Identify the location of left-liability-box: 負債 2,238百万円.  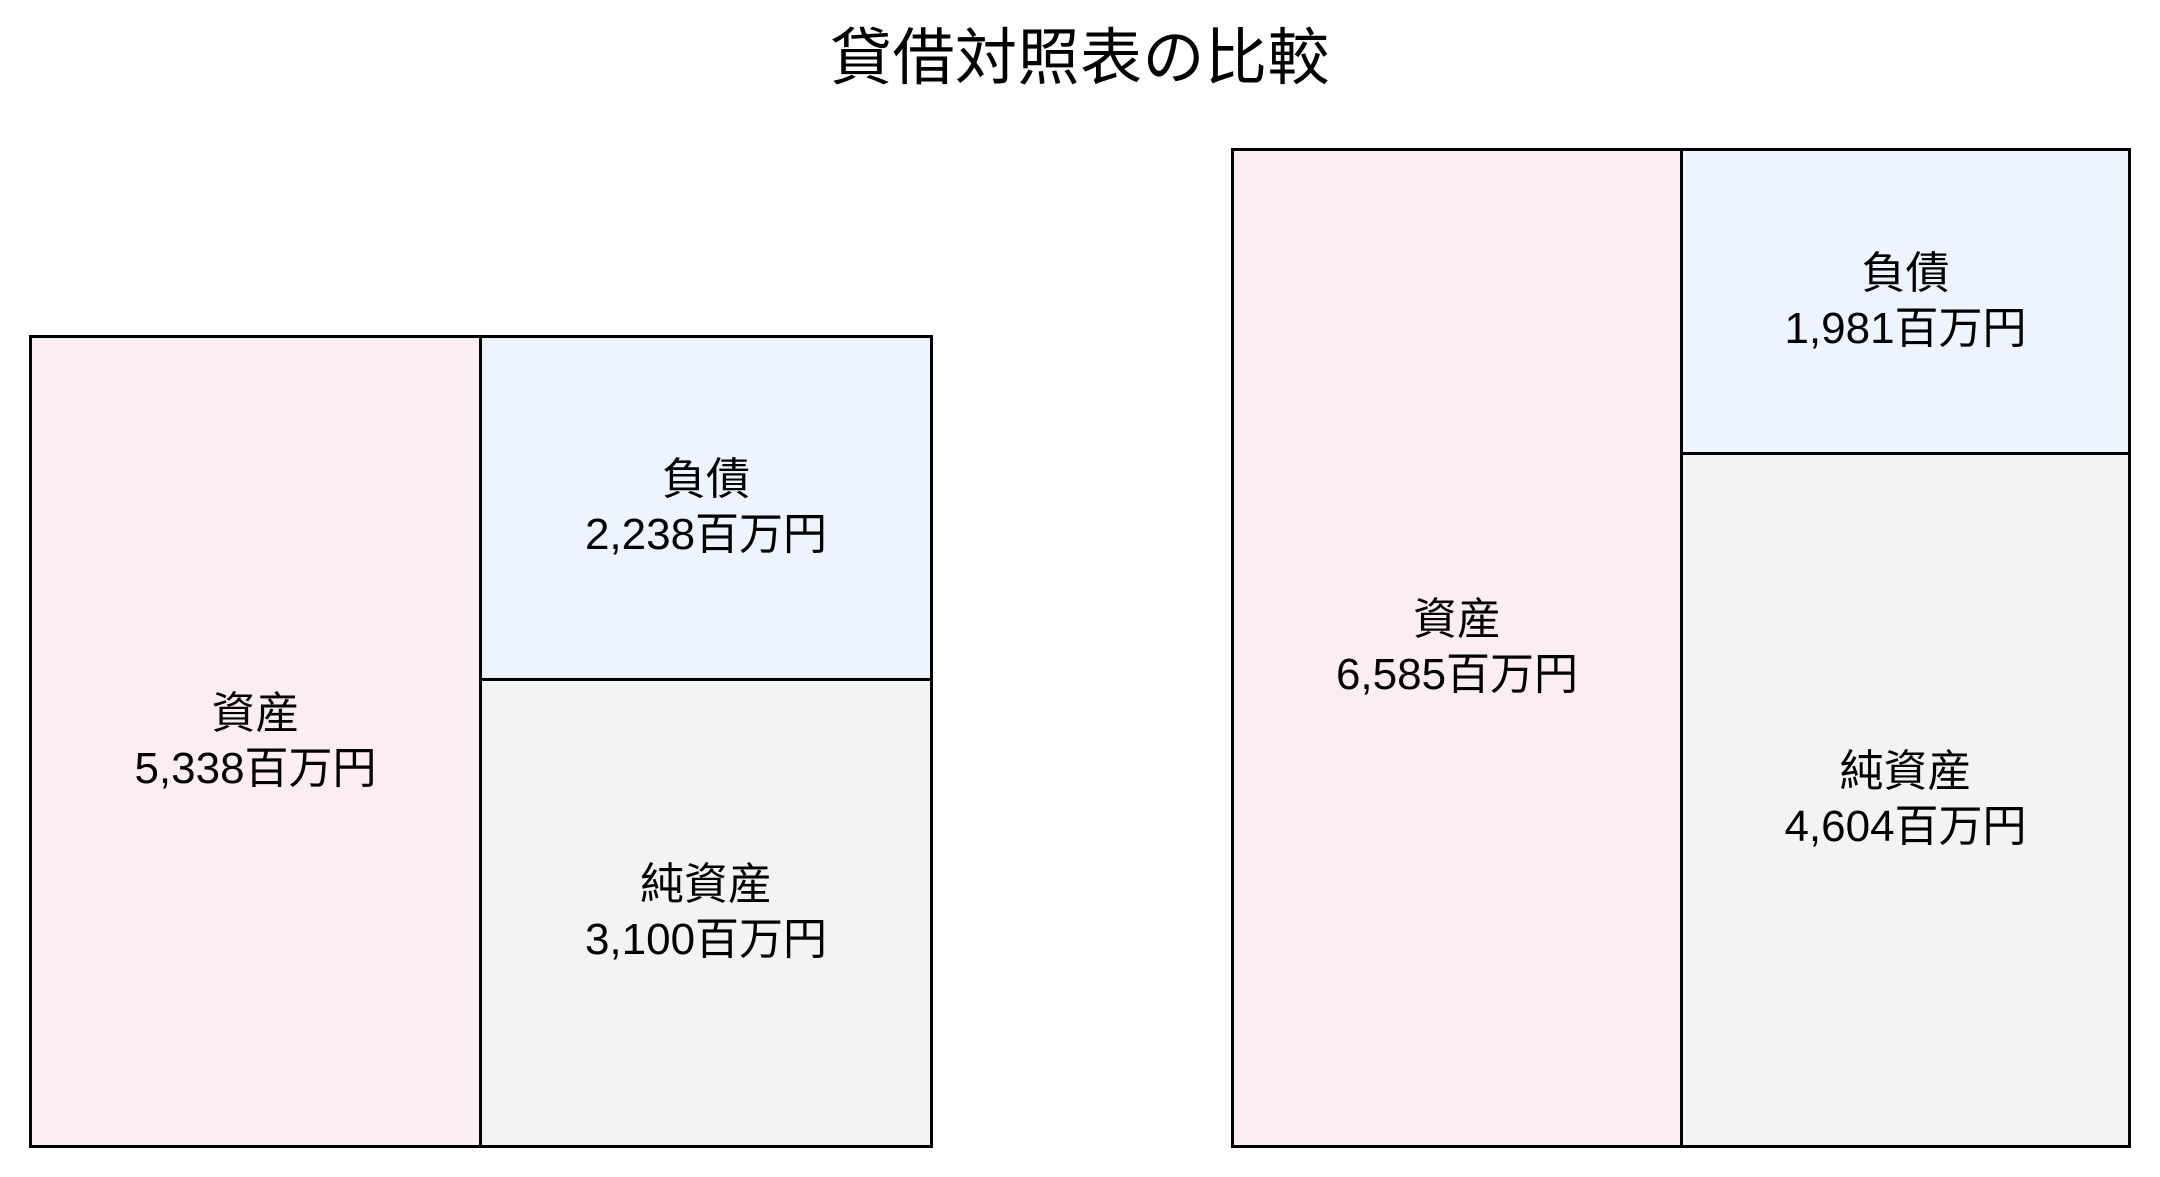
(706, 508).